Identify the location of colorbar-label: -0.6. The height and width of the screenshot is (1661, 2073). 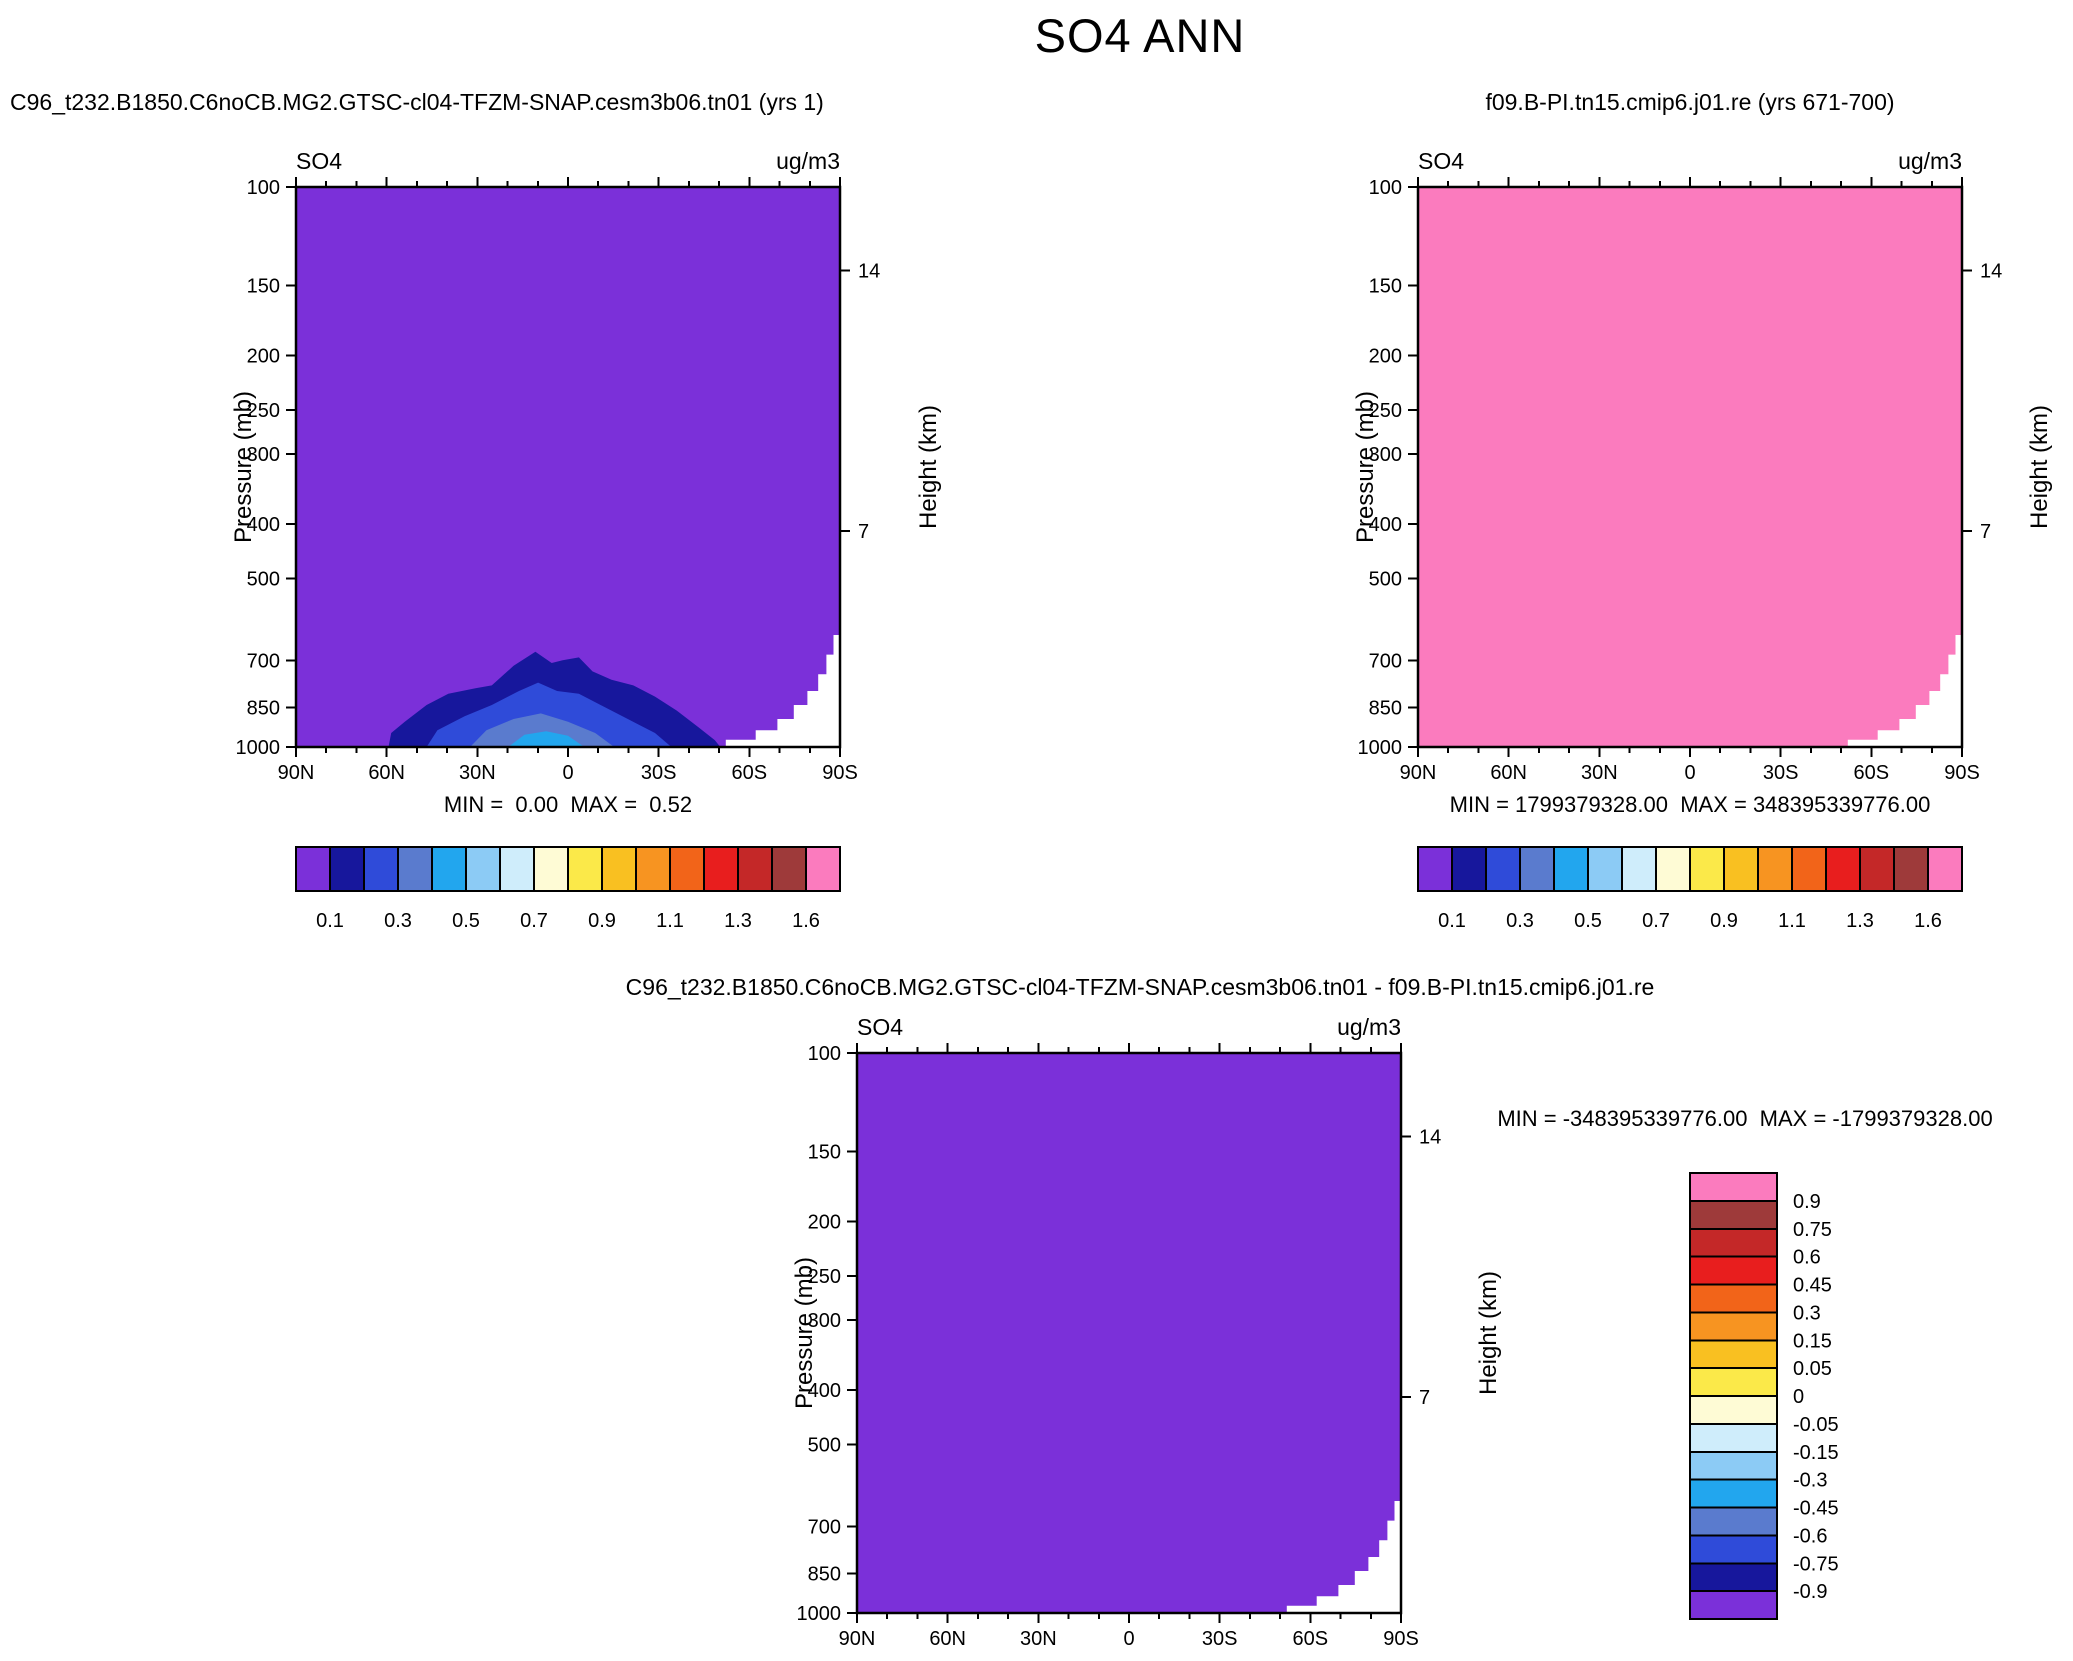
(1810, 1536).